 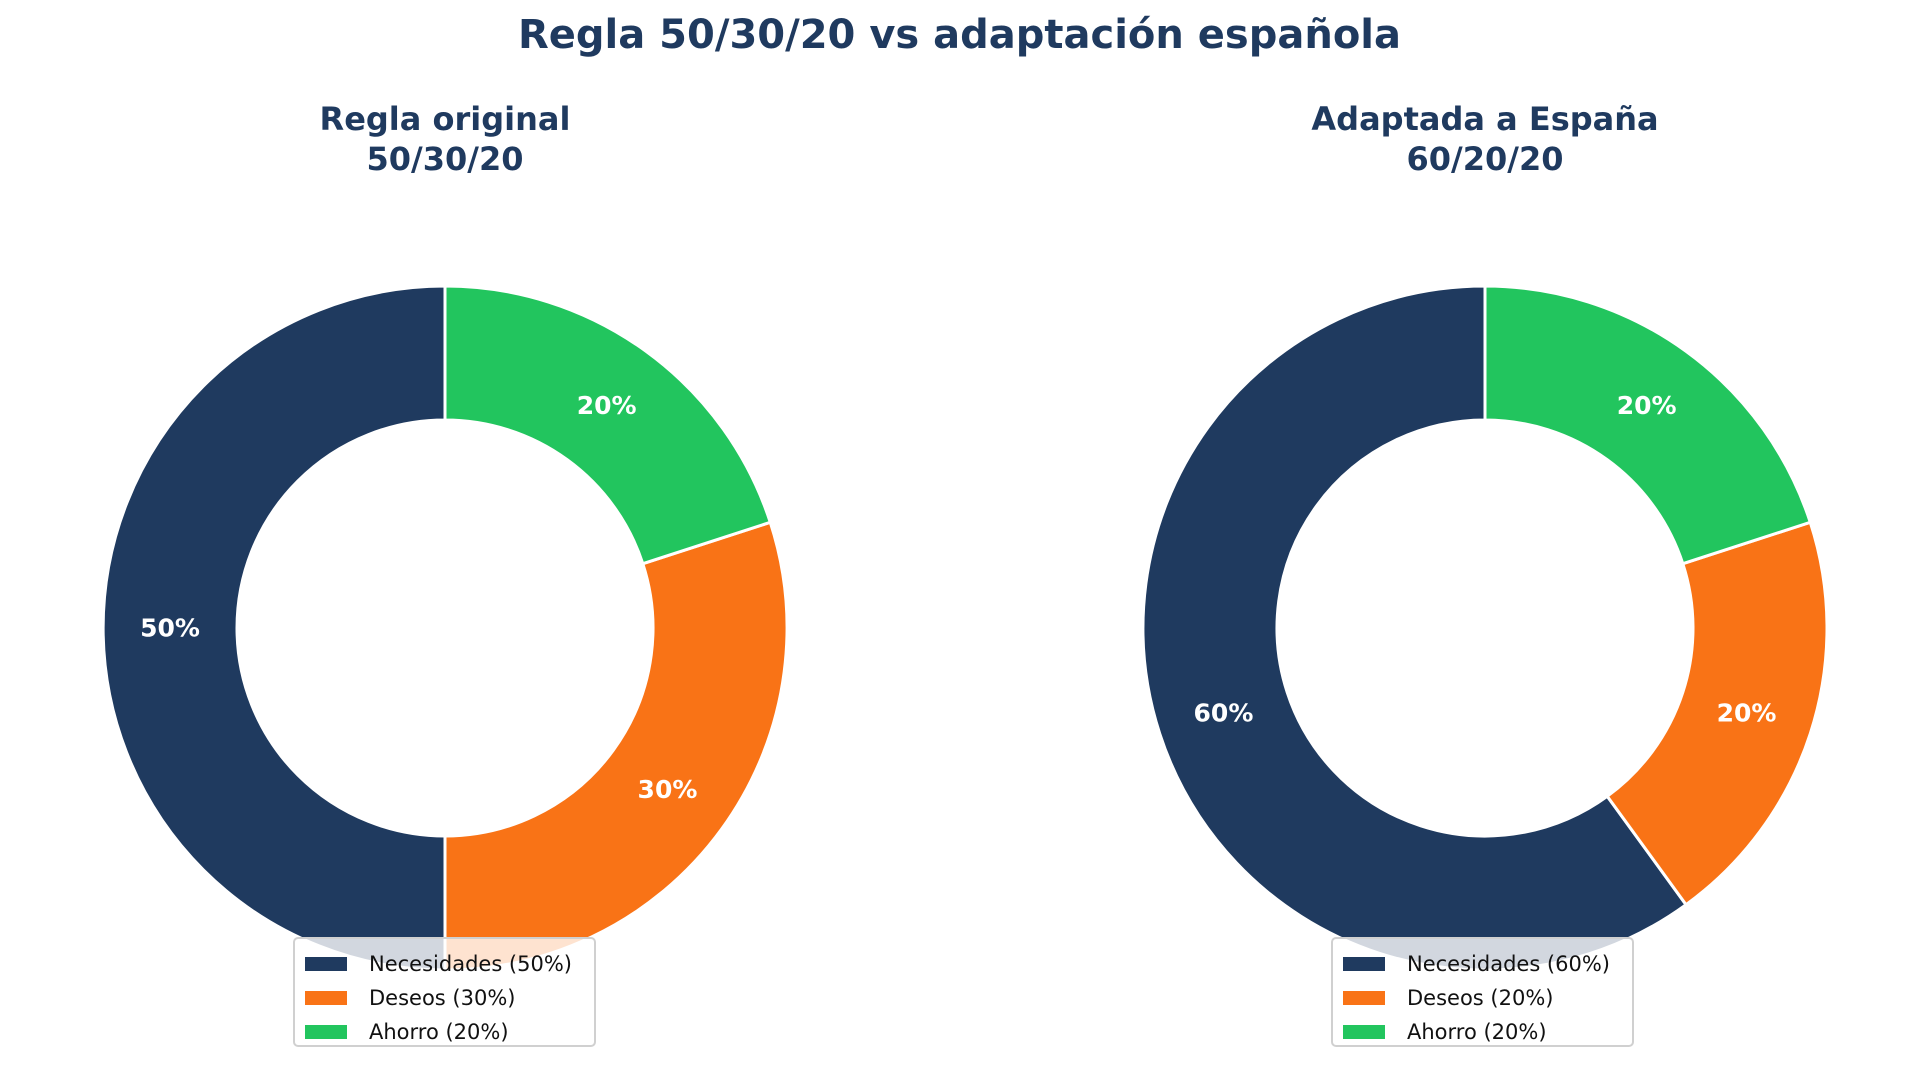 I want to click on legend-label: Deseos (30%), so click(x=442, y=998).